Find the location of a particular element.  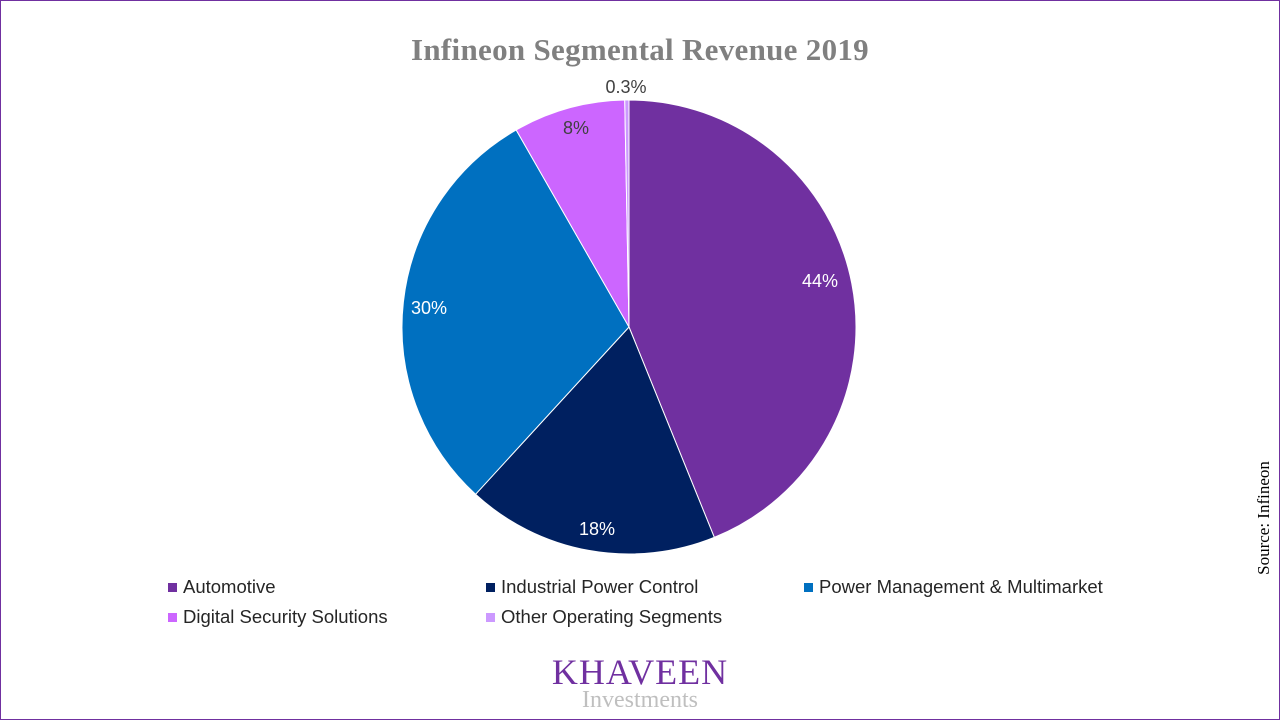

legend-label: Automotive is located at coordinates (229, 586).